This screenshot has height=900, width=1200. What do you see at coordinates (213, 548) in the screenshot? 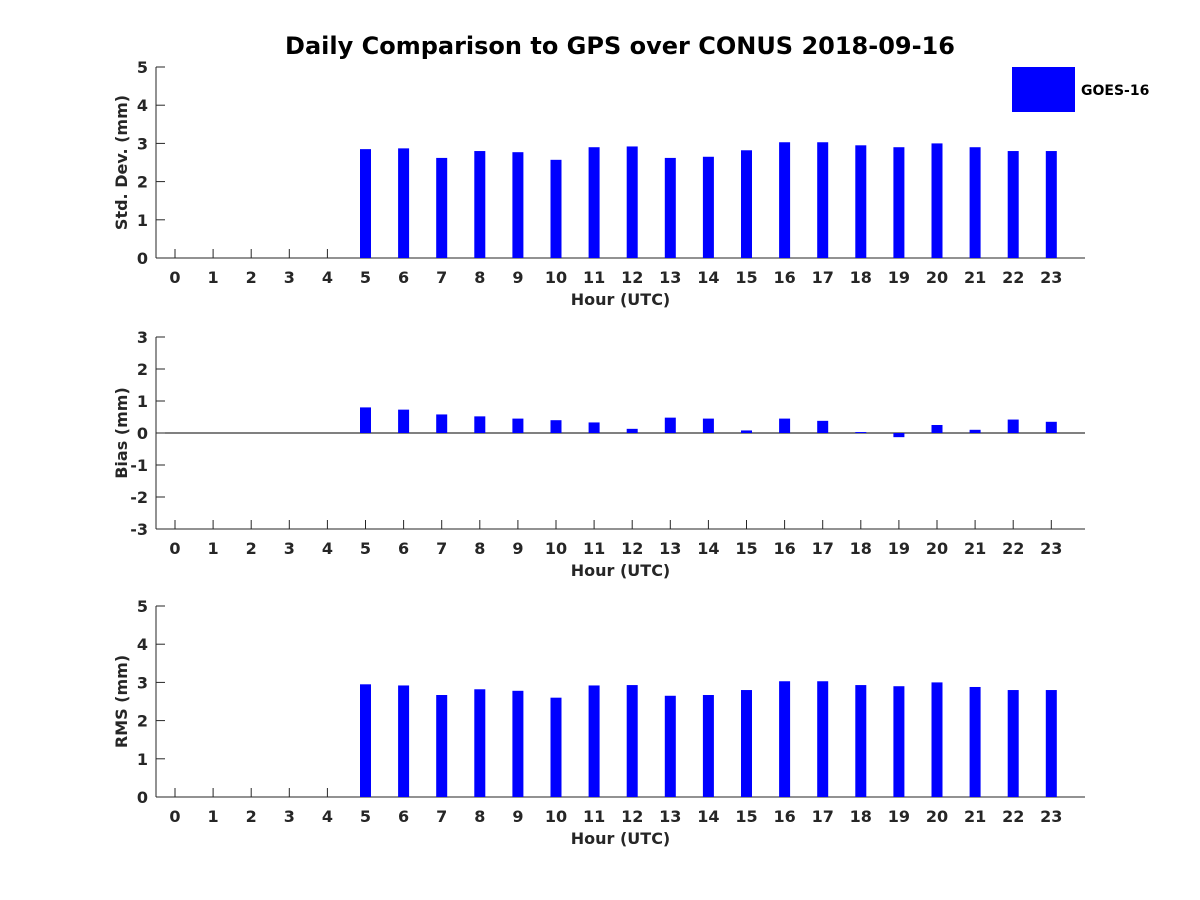
I see `x-tick-label: 1` at bounding box center [213, 548].